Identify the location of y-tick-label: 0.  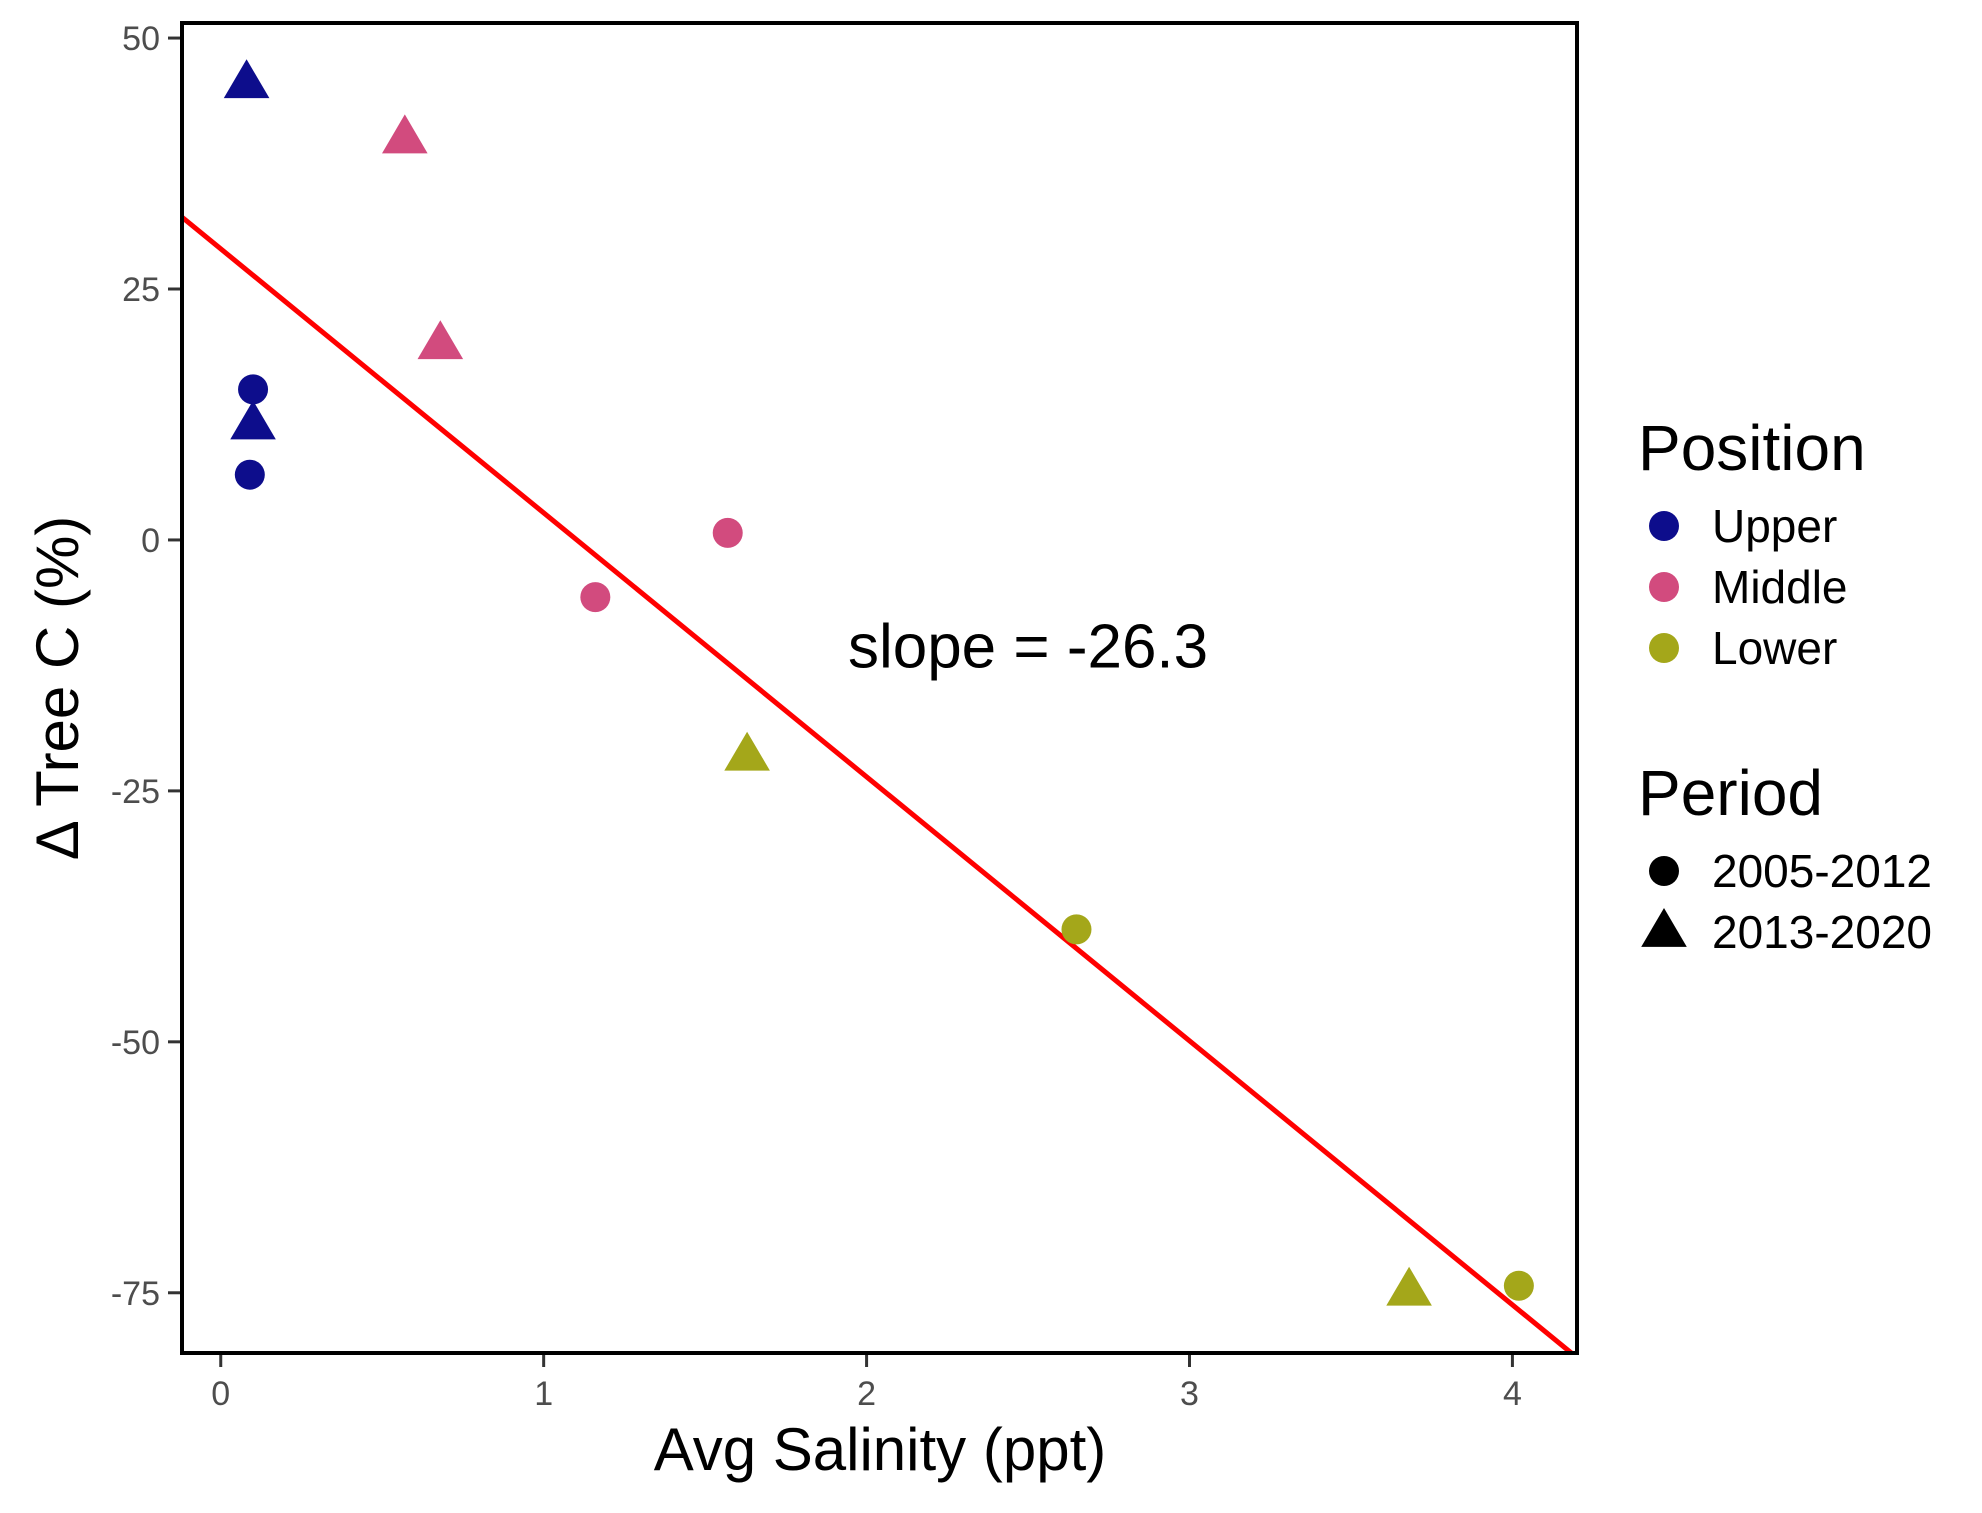
(150, 541).